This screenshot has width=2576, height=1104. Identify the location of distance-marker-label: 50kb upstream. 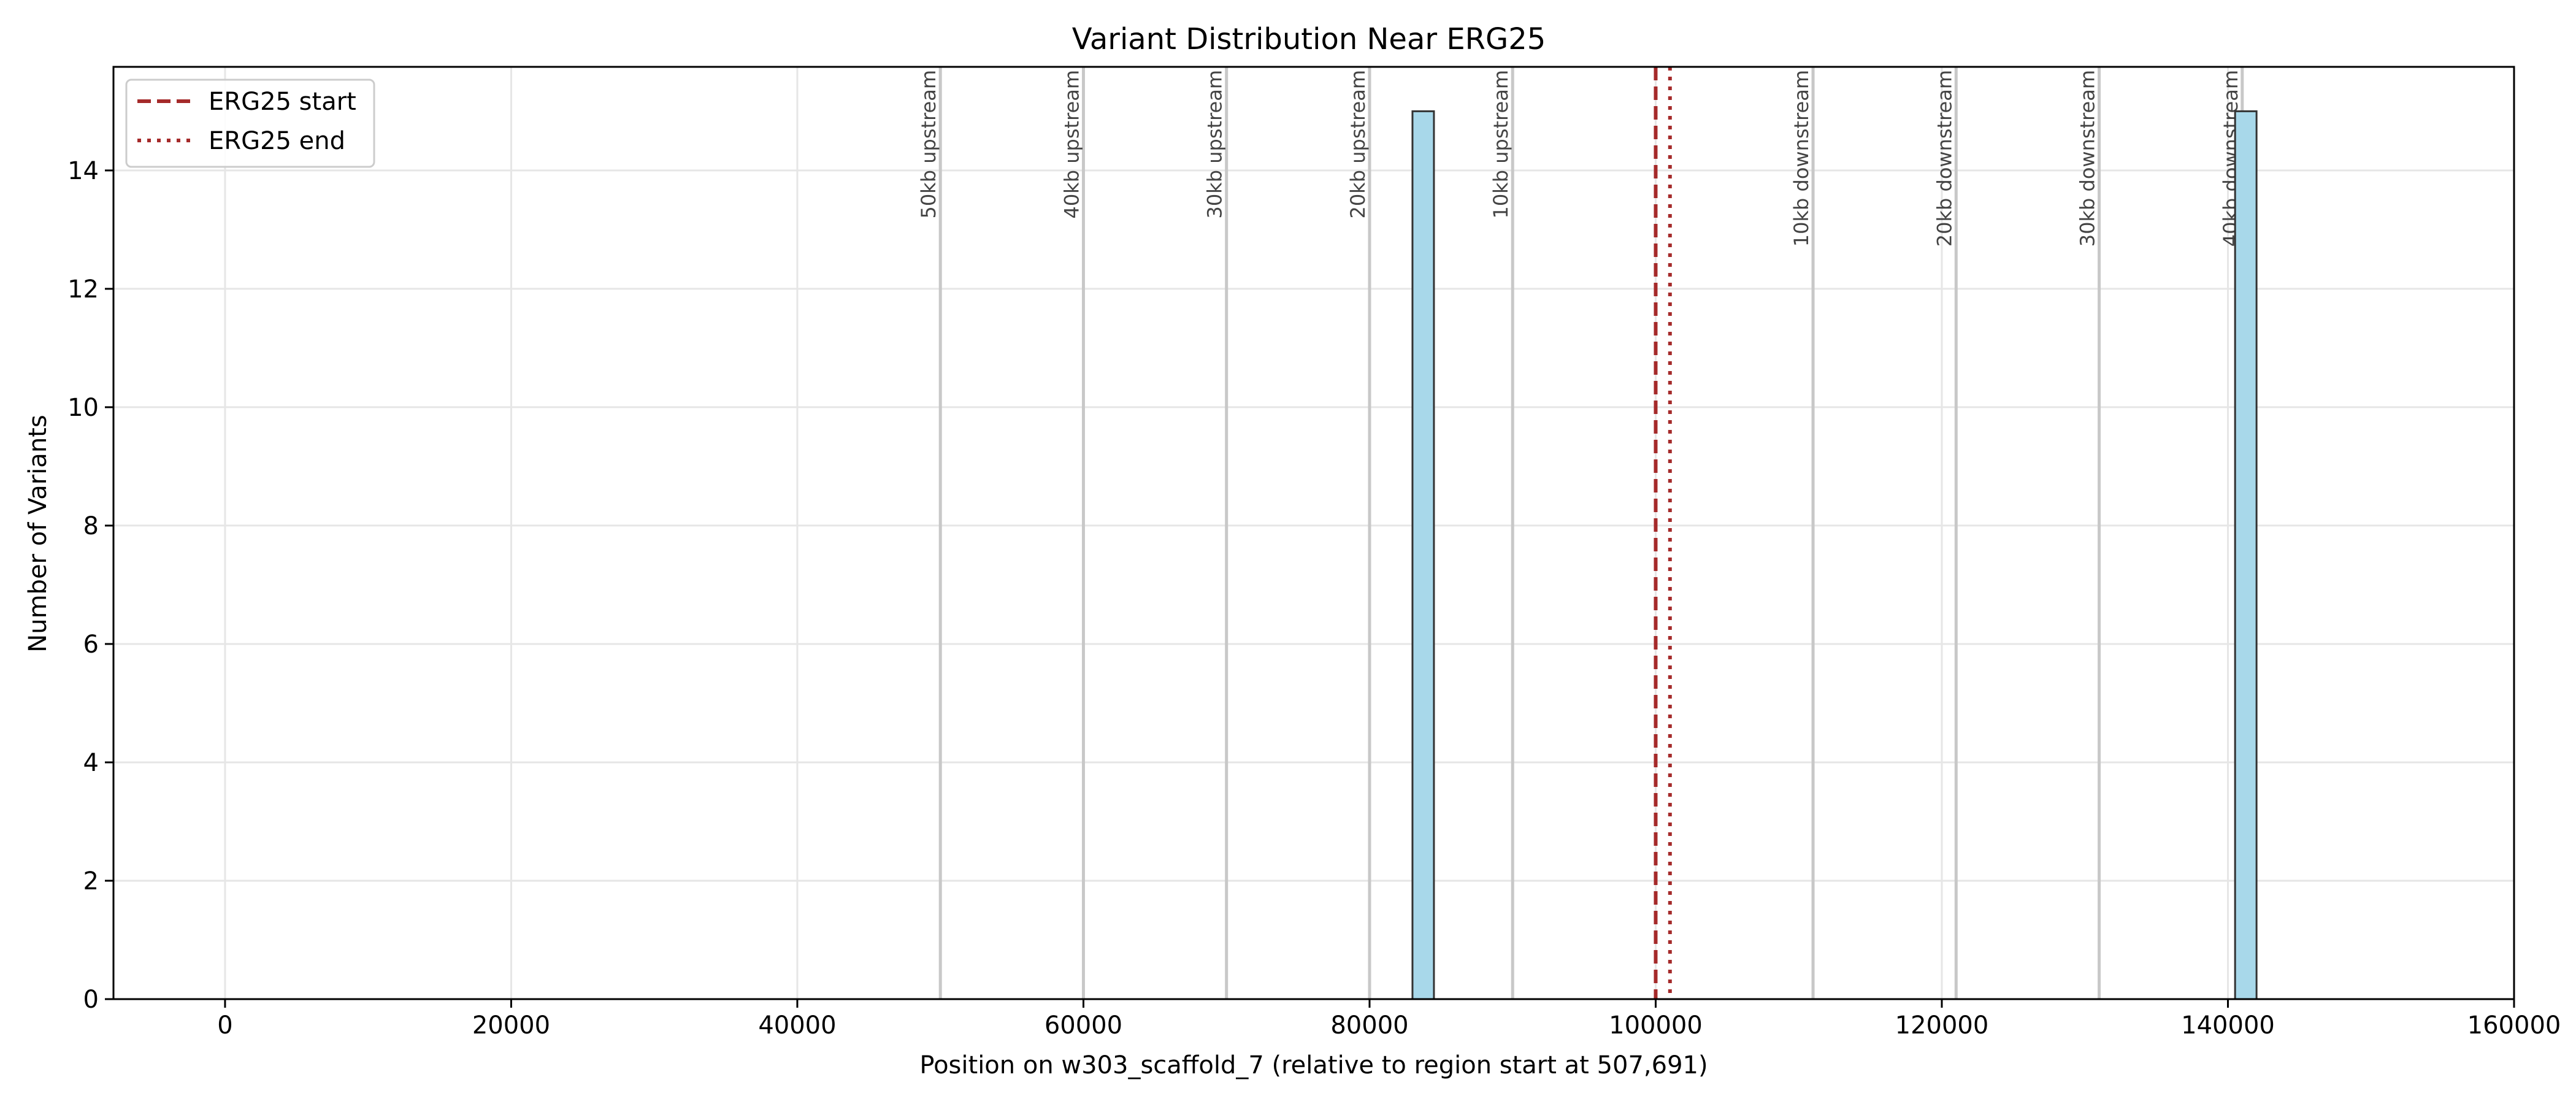
(928, 144).